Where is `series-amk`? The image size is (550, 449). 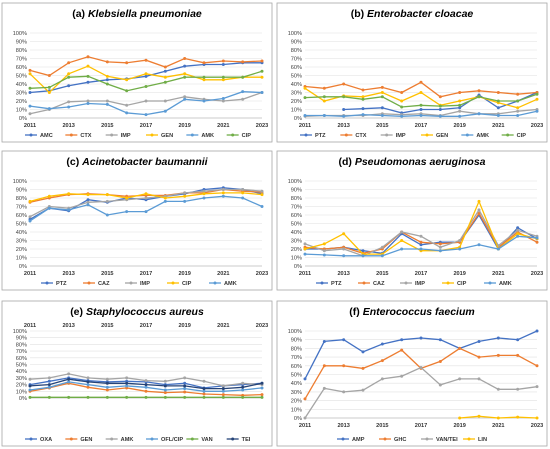
series-amk is located at coordinates (146, 380).